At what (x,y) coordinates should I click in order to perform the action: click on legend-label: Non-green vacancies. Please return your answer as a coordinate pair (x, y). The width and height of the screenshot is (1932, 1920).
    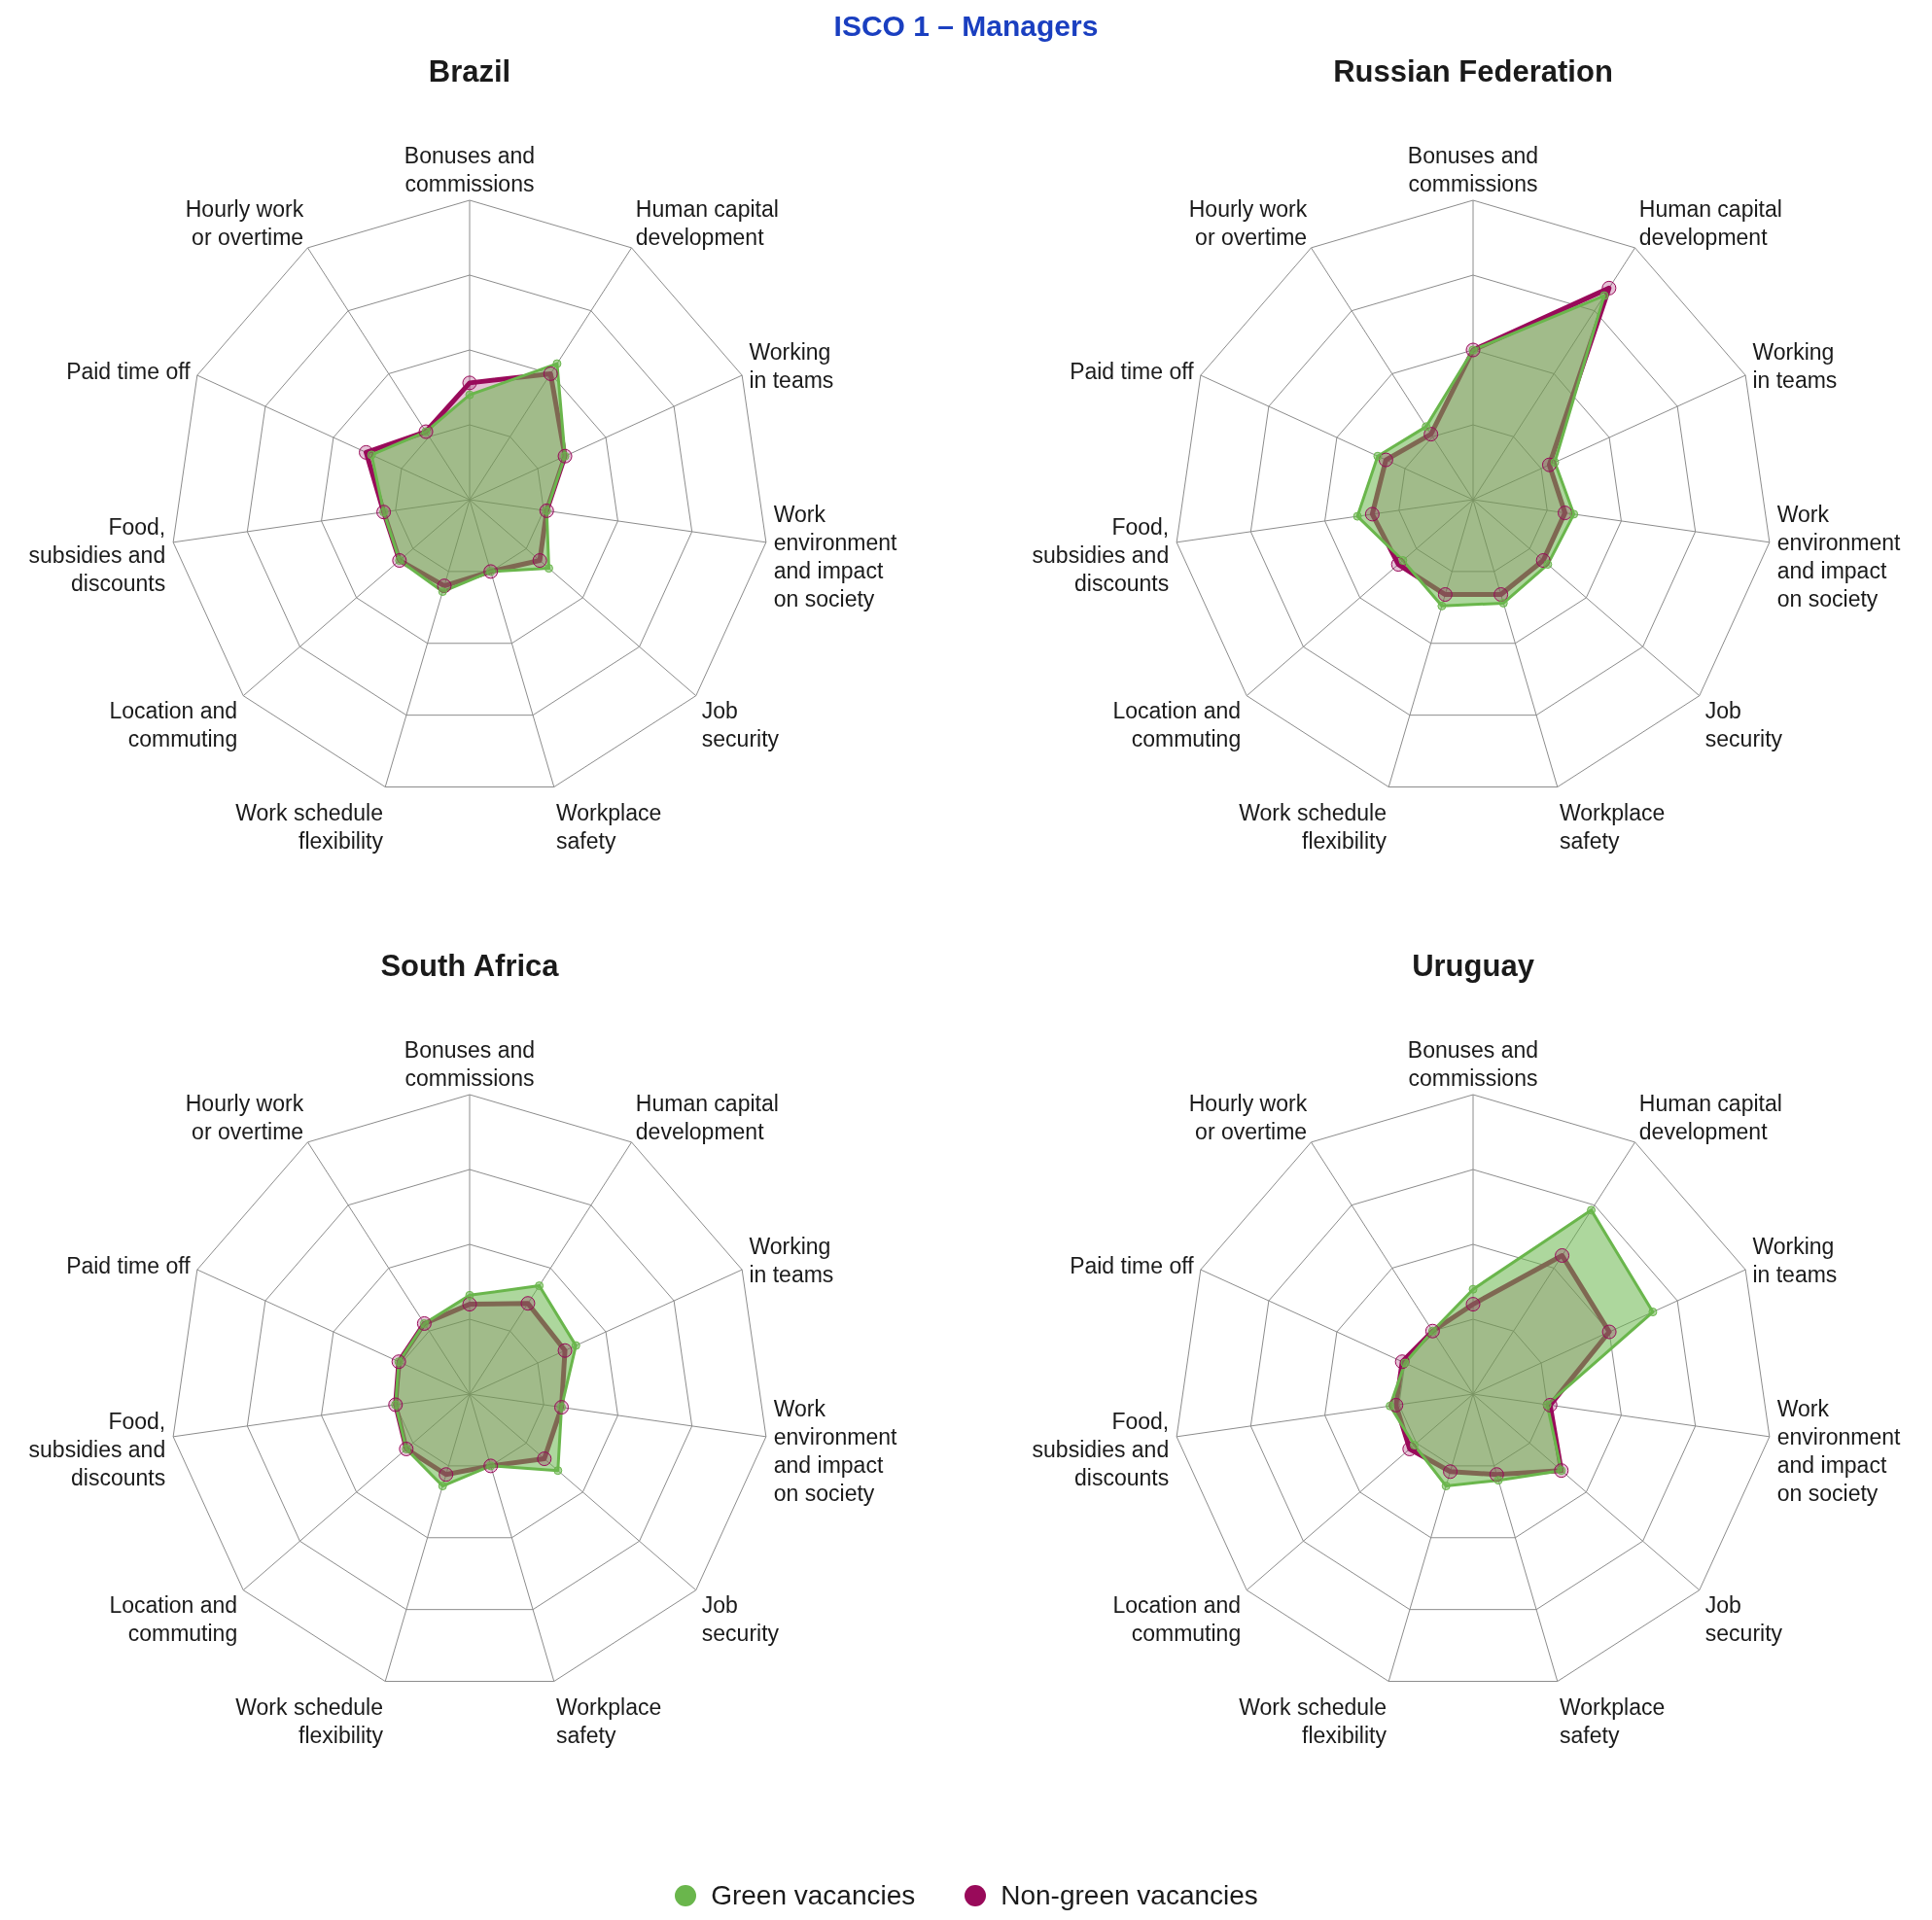
    Looking at the image, I should click on (1129, 1895).